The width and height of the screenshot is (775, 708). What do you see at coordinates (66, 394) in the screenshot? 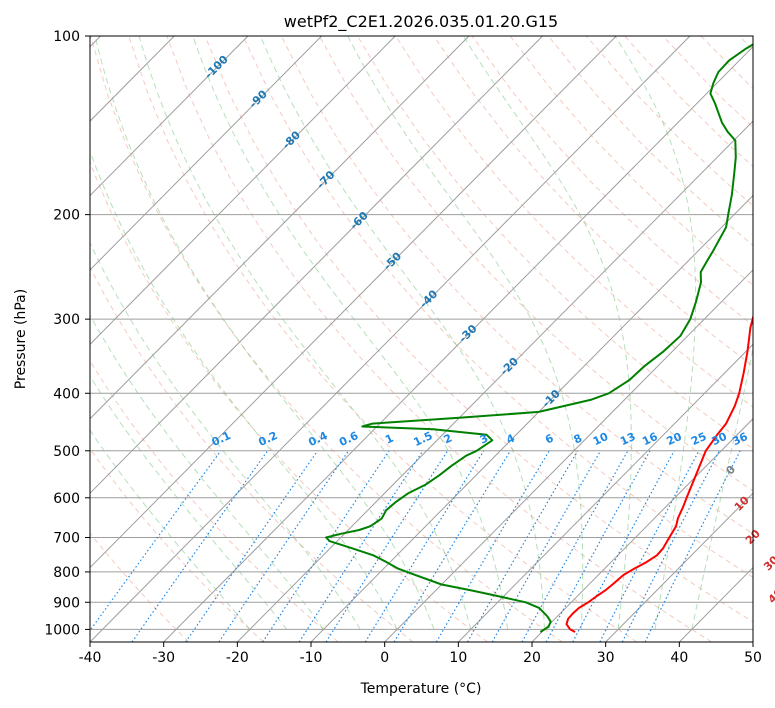
I see `y-tick-label: 400` at bounding box center [66, 394].